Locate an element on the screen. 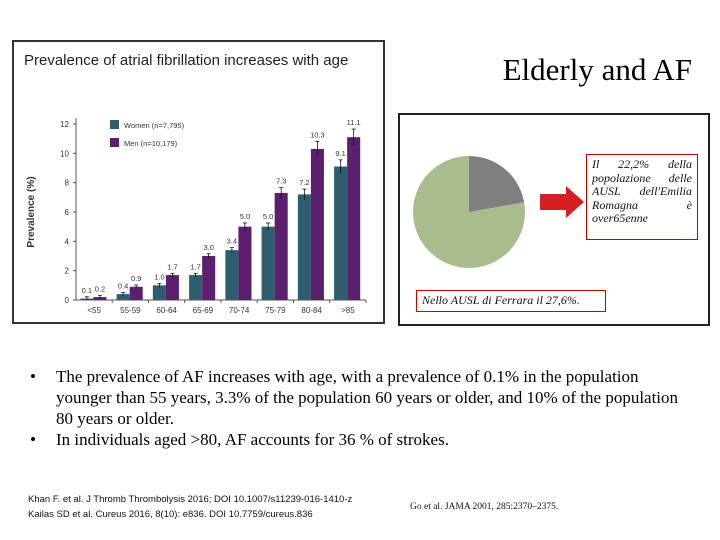 This screenshot has height=540, width=720. data-label: 10.3 is located at coordinates (317, 134).